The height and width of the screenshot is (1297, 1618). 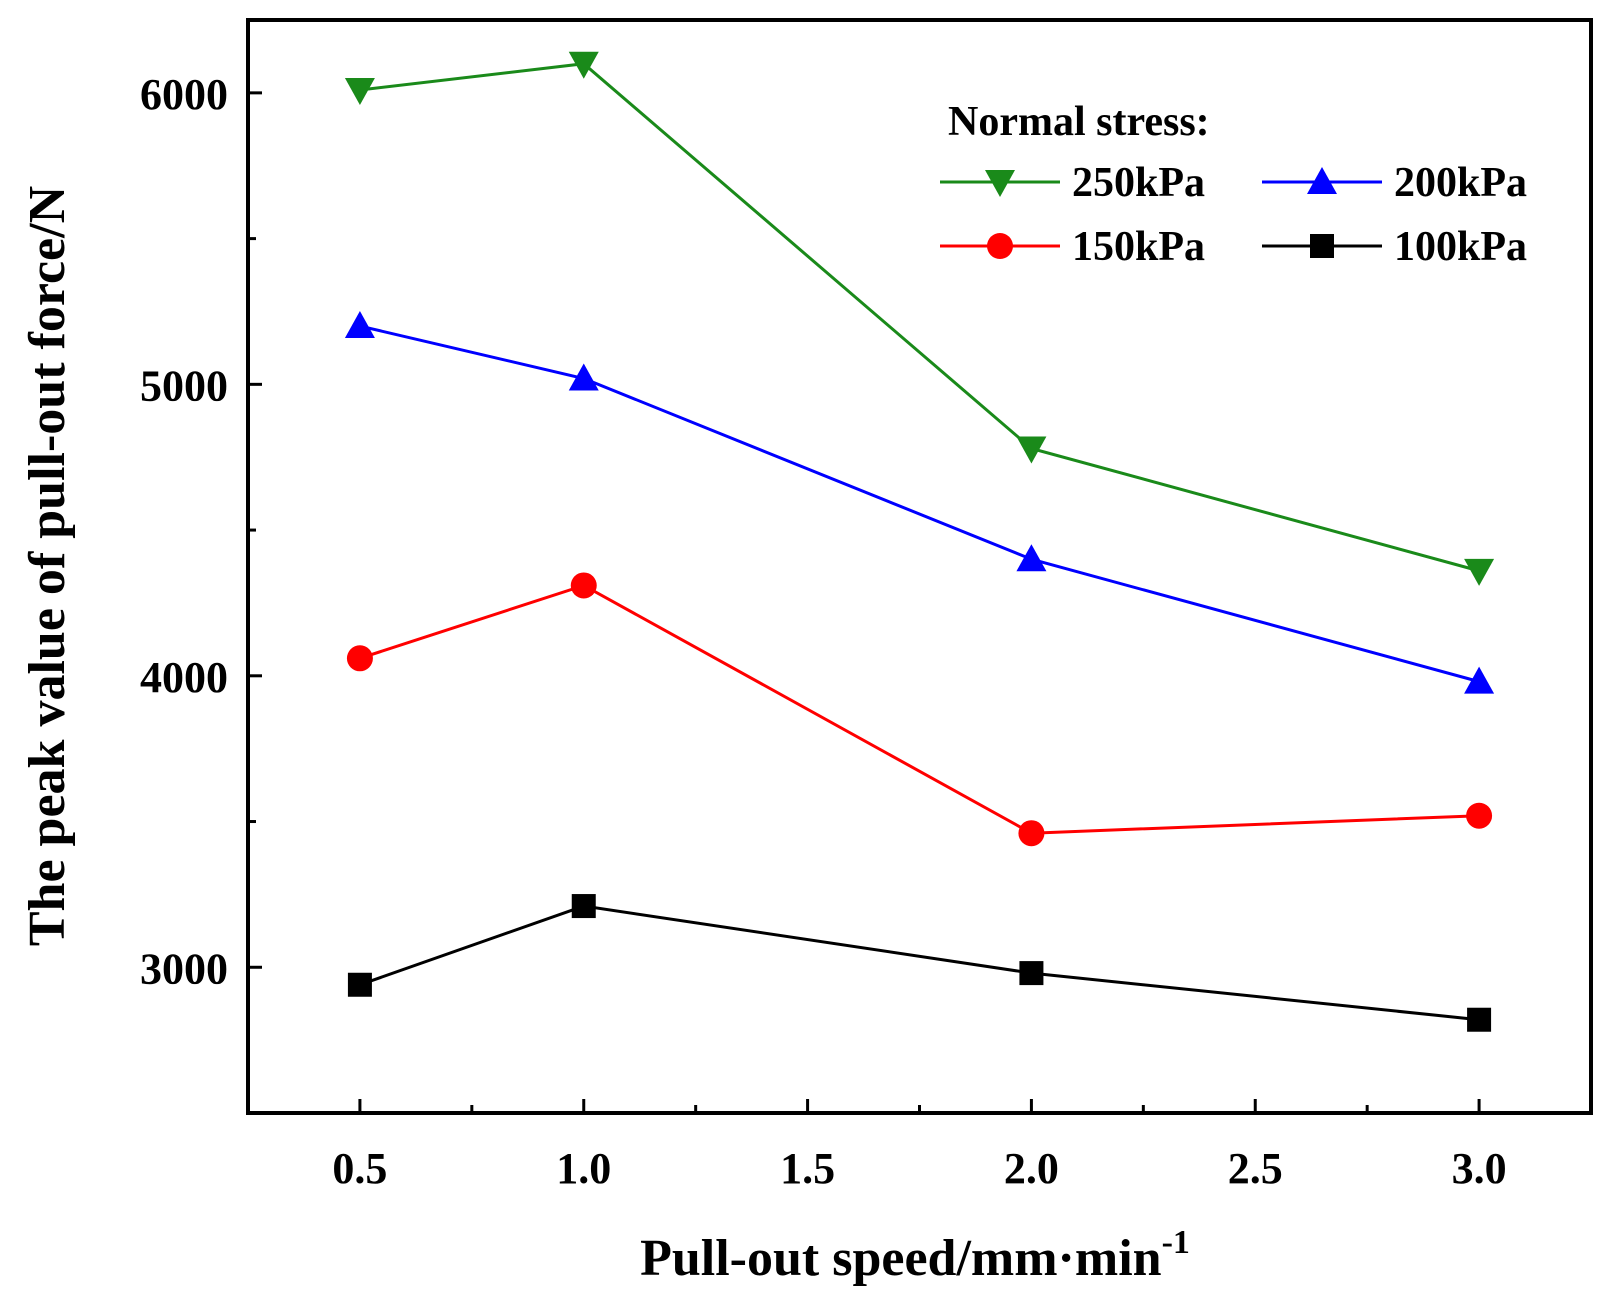 What do you see at coordinates (1460, 247) in the screenshot?
I see `legend-label-100kpa: 100kPa` at bounding box center [1460, 247].